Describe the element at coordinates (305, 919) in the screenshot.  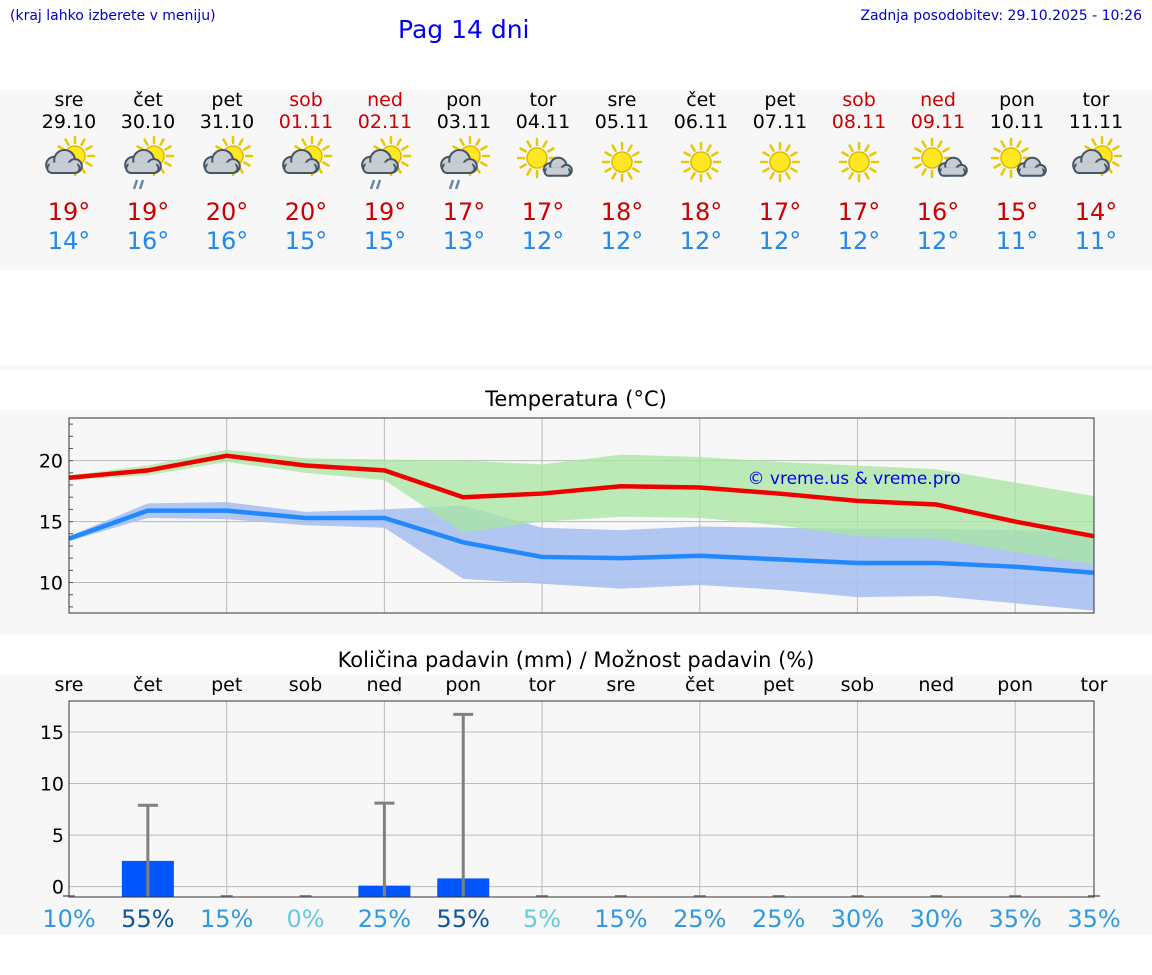
I see `precipitation-probability: 0%` at that location.